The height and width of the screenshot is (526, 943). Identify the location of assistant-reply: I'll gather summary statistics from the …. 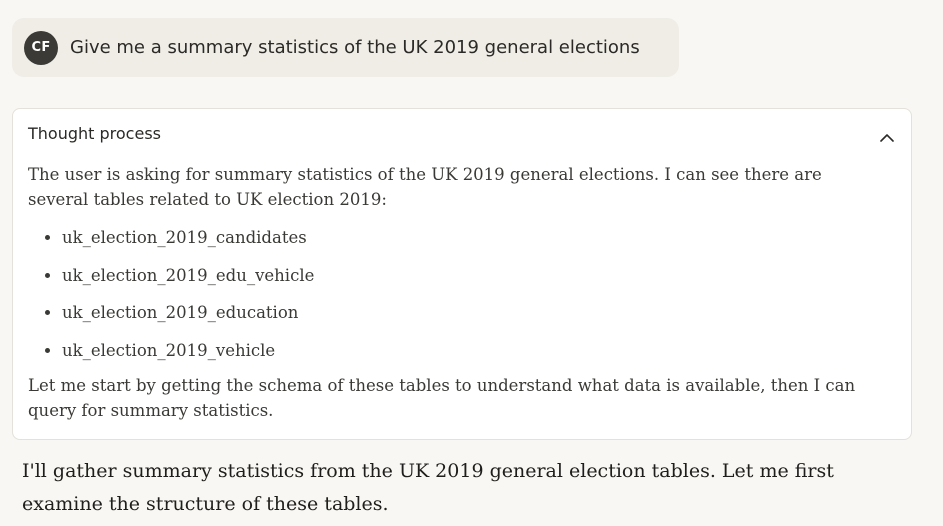
(462, 488).